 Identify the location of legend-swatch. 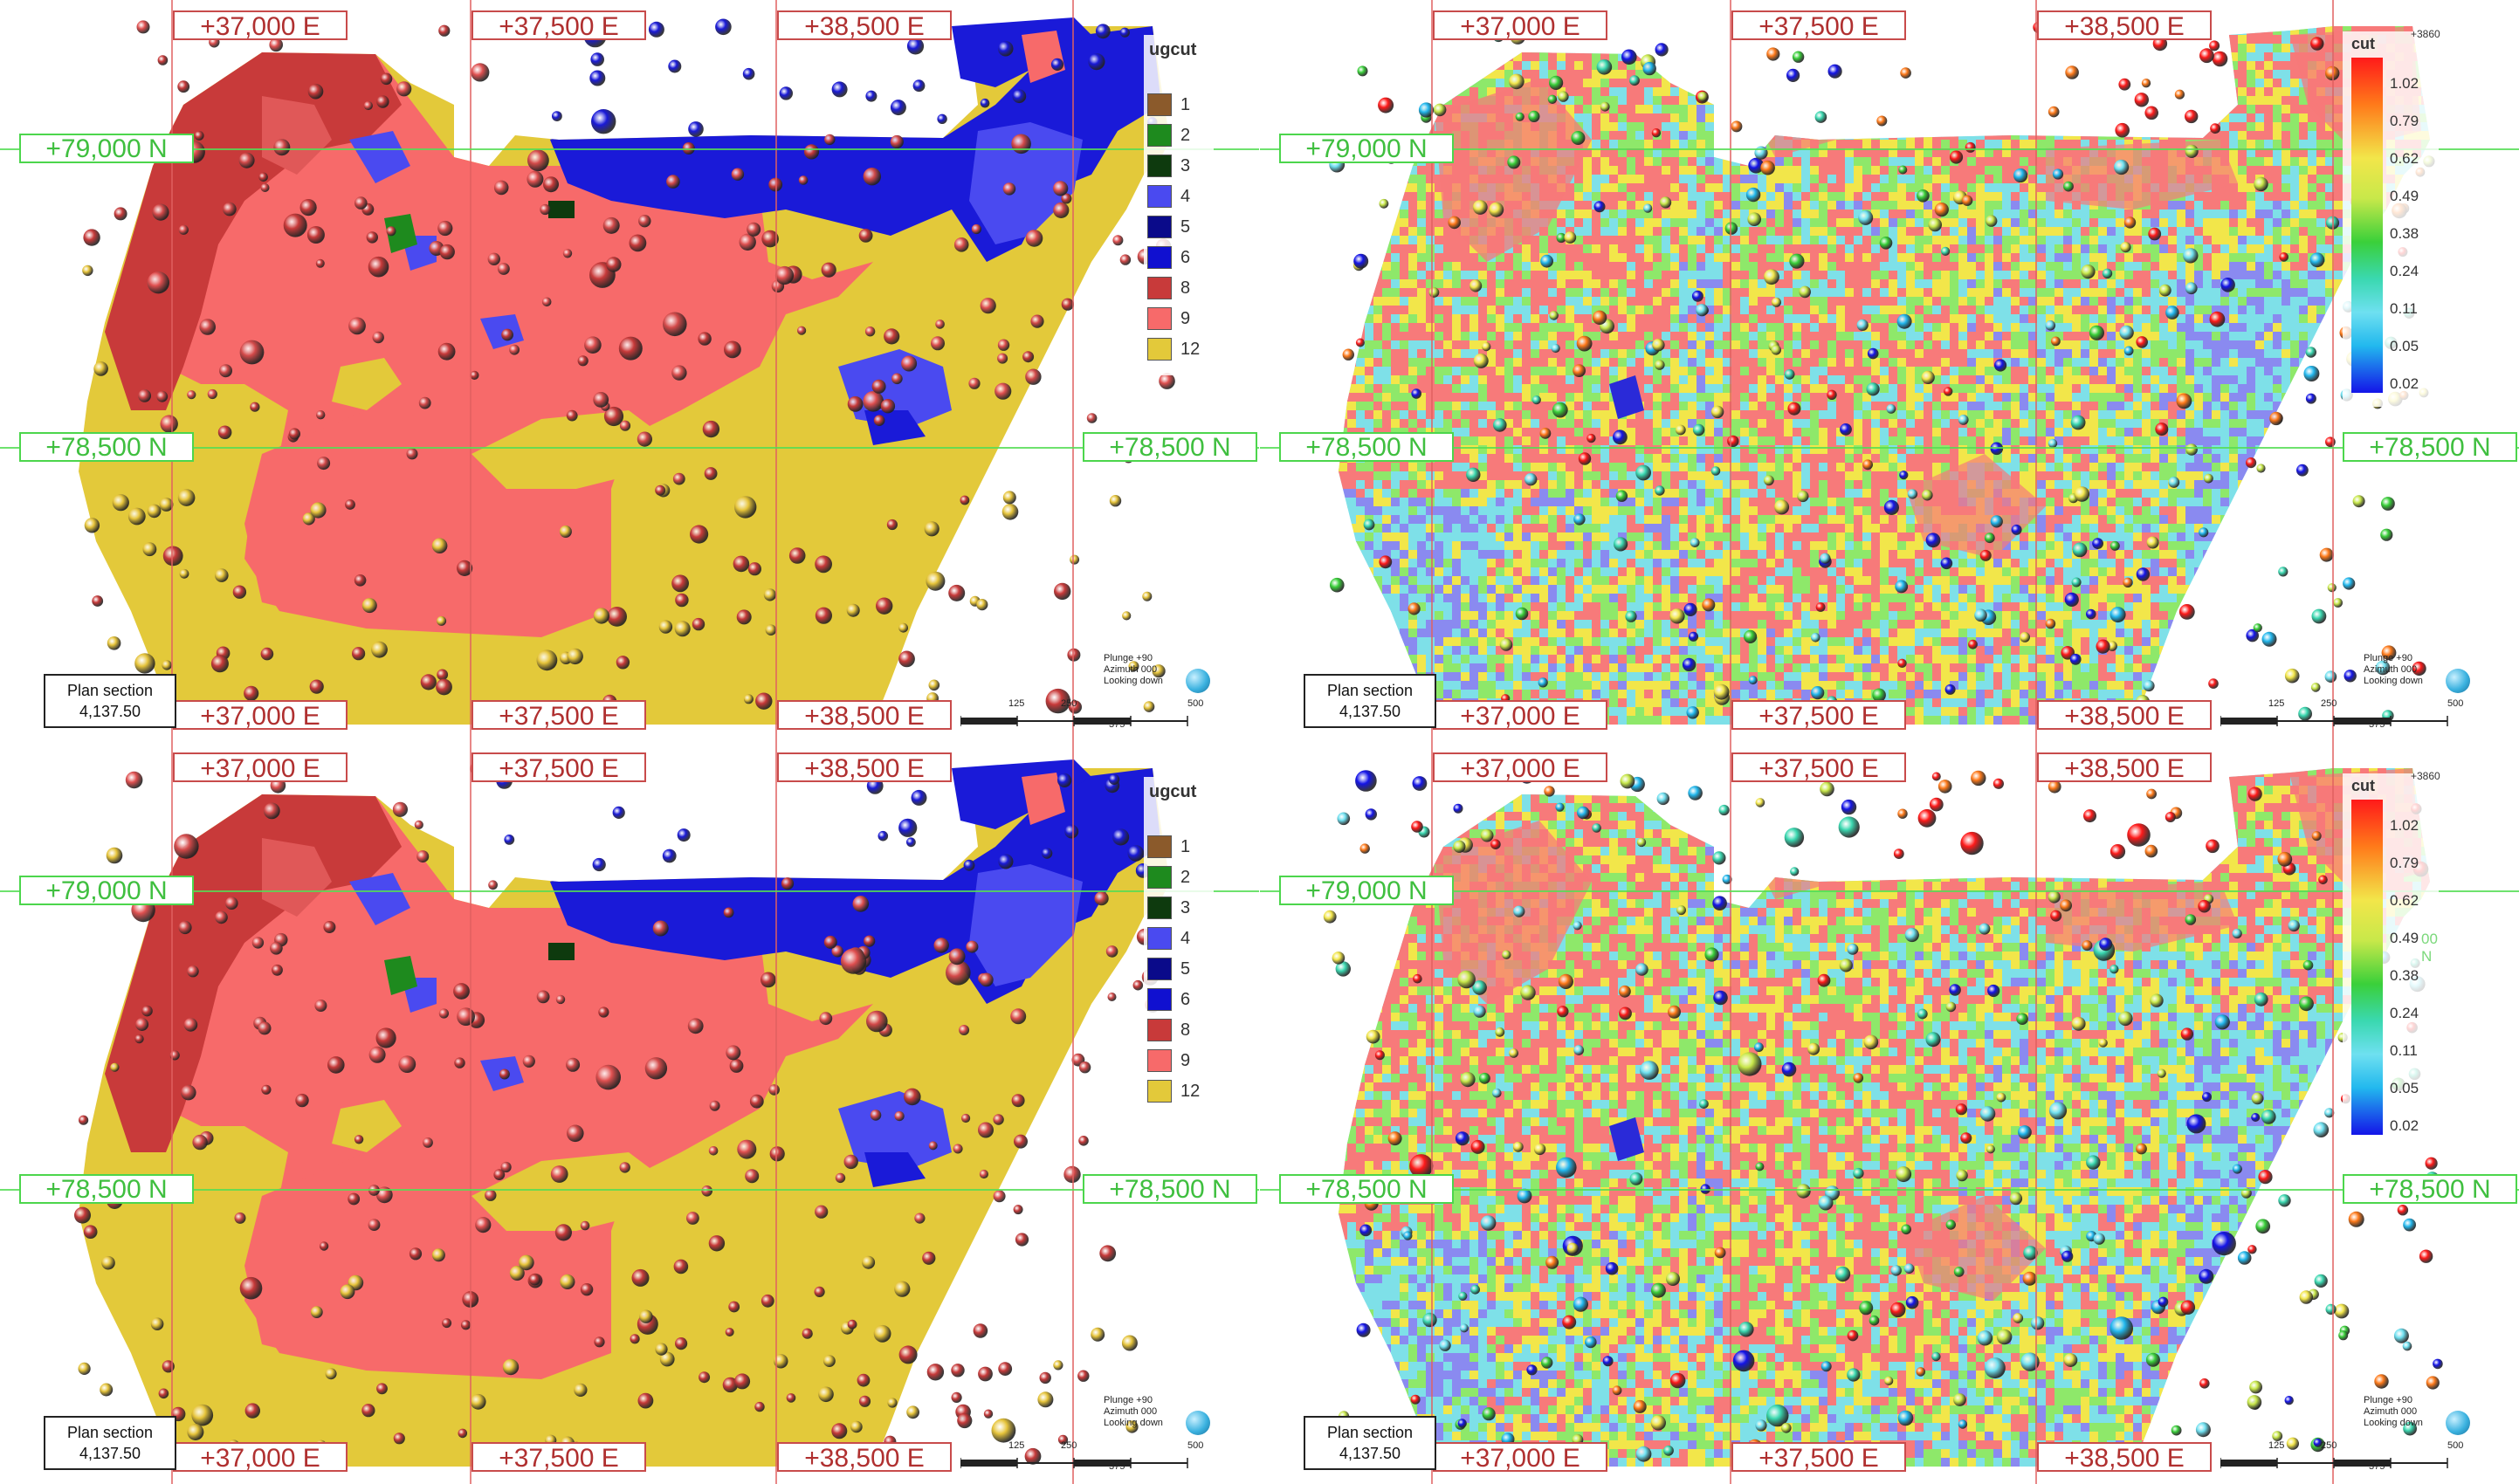
(1159, 847).